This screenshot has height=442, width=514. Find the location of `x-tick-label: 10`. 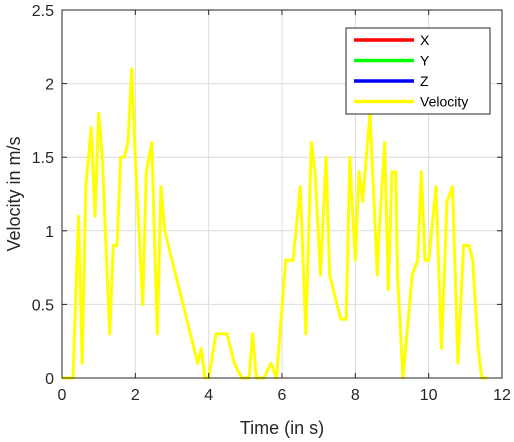

x-tick-label: 10 is located at coordinates (429, 395).